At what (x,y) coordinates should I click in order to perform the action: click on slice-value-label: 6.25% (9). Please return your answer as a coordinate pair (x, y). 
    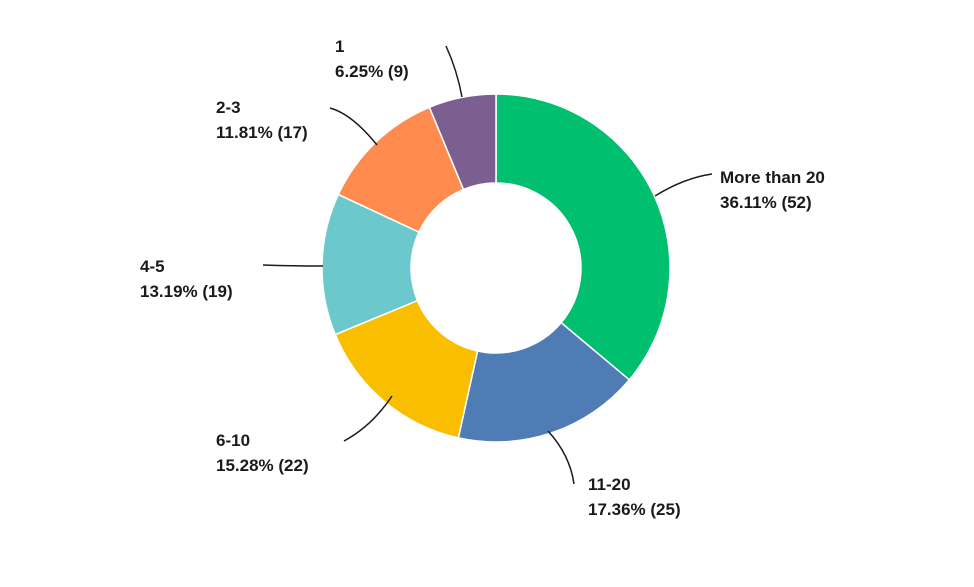
    Looking at the image, I should click on (372, 71).